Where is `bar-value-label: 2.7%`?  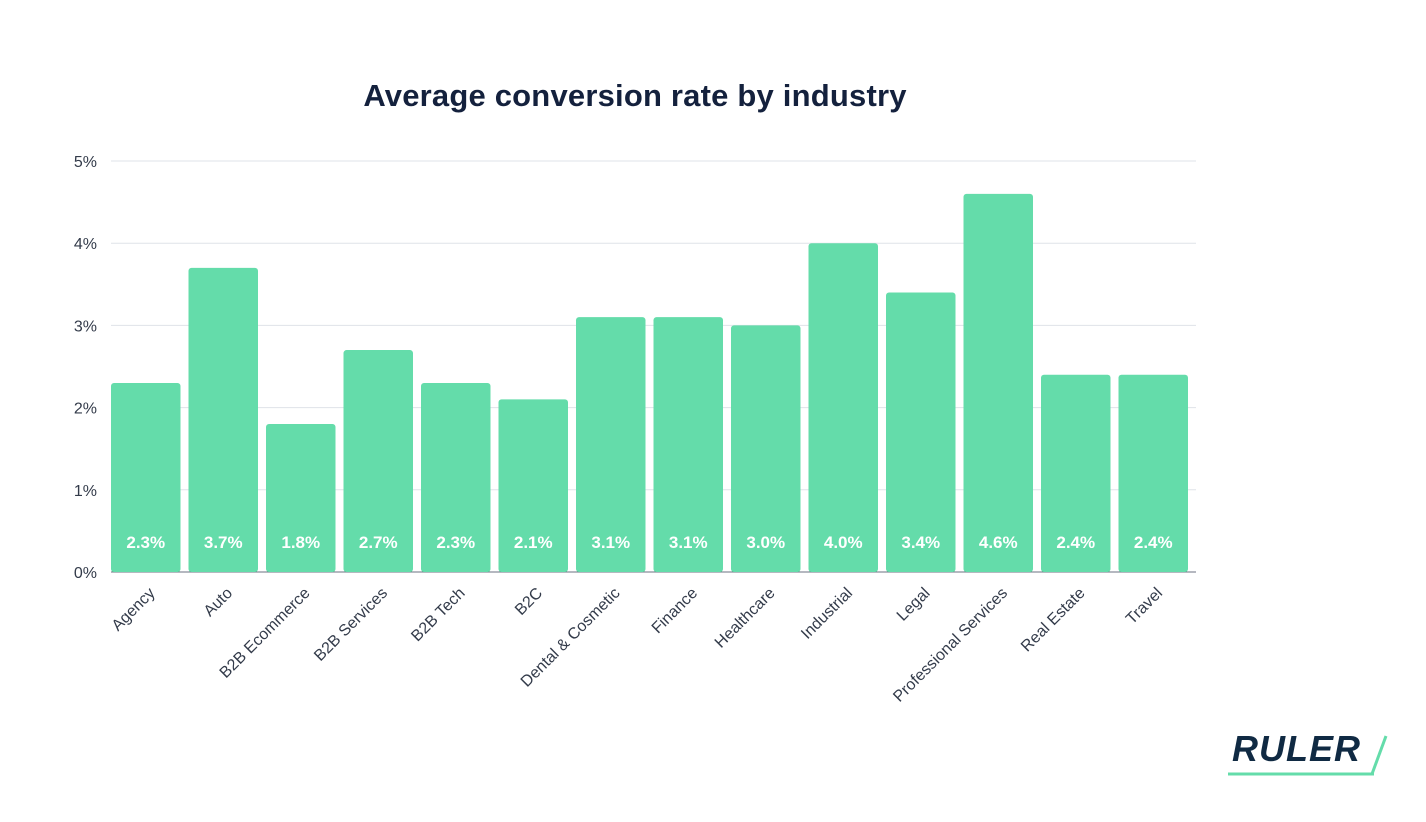 bar-value-label: 2.7% is located at coordinates (378, 542).